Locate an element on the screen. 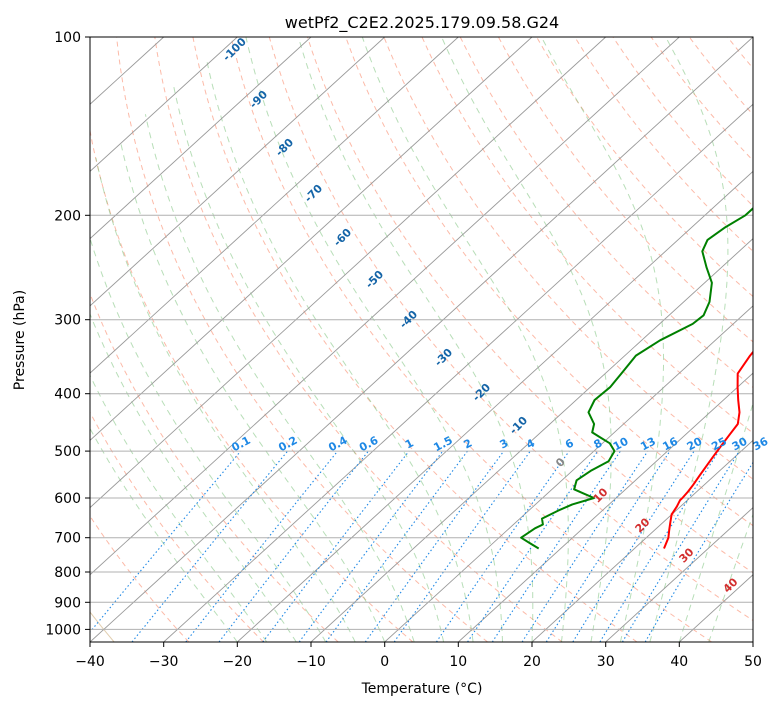 The image size is (775, 708). isotherm-label: -70 is located at coordinates (313, 193).